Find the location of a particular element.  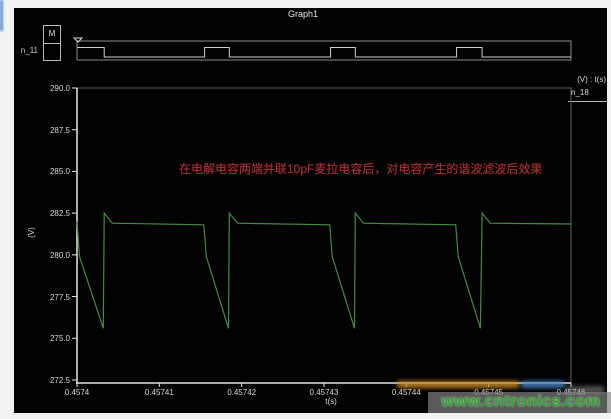

y-tick-label: 272.5 is located at coordinates (59, 380).